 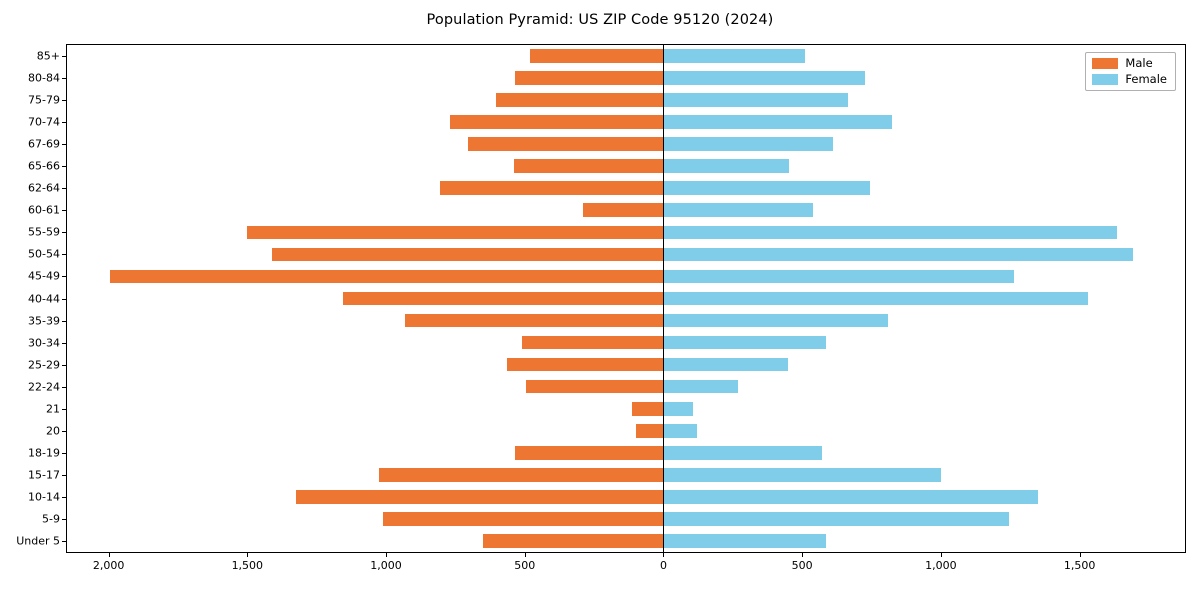 I want to click on y-tick-label: 35-39, so click(x=44, y=321).